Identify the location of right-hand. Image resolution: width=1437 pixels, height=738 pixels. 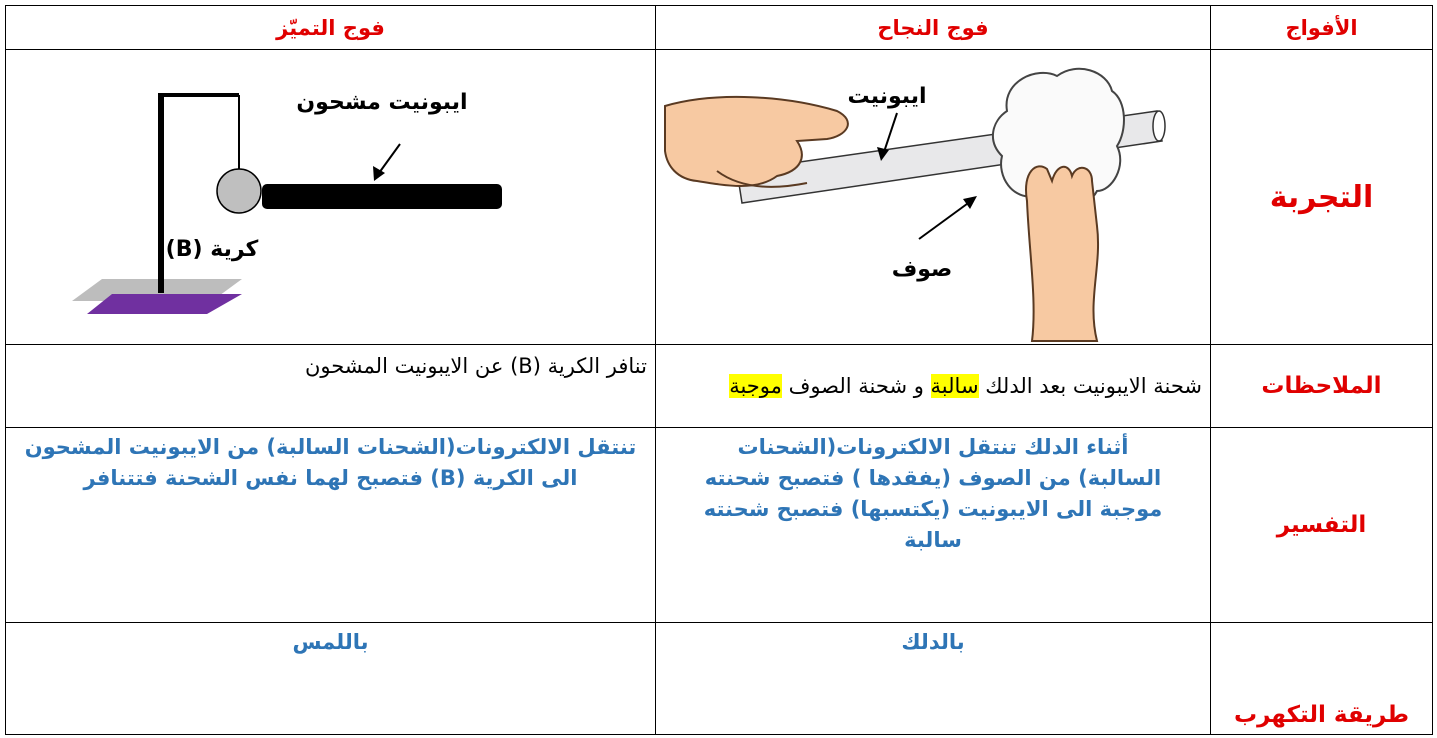
(1062, 253).